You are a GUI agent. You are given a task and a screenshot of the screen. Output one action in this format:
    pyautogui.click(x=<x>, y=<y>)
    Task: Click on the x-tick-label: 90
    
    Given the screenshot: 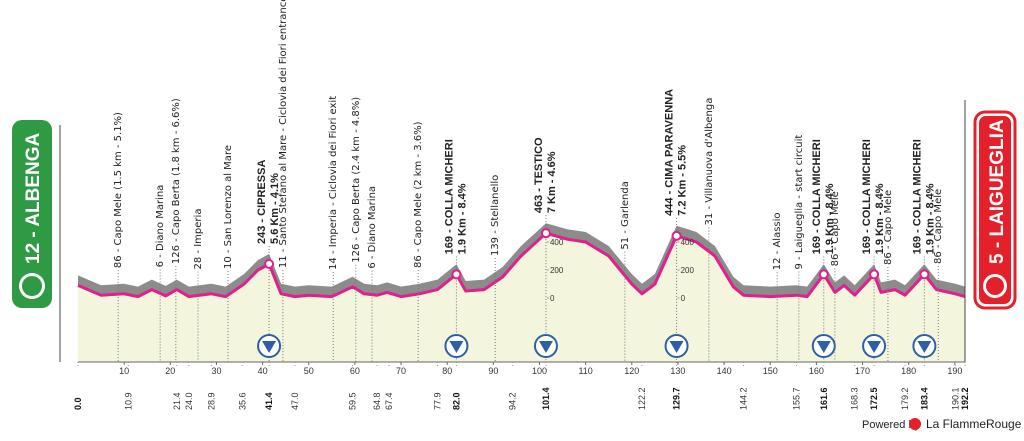 What is the action you would take?
    pyautogui.click(x=493, y=371)
    